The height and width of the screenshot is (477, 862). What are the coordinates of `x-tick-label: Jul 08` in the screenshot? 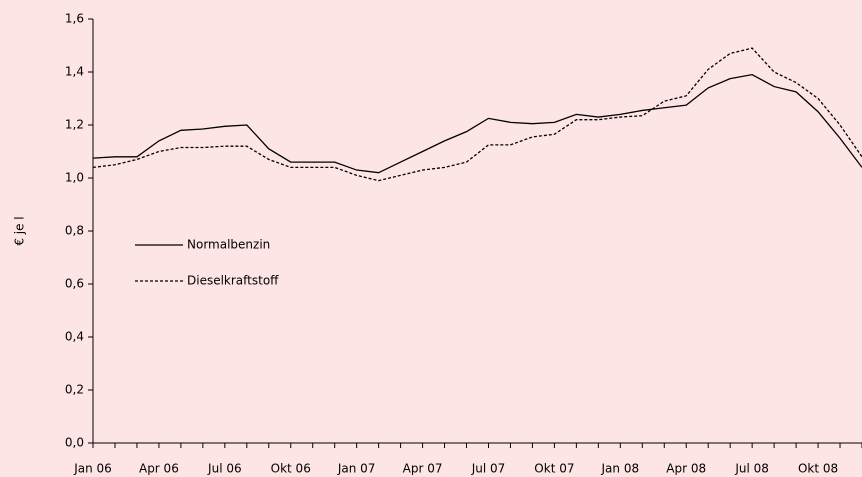 It's located at (751, 469).